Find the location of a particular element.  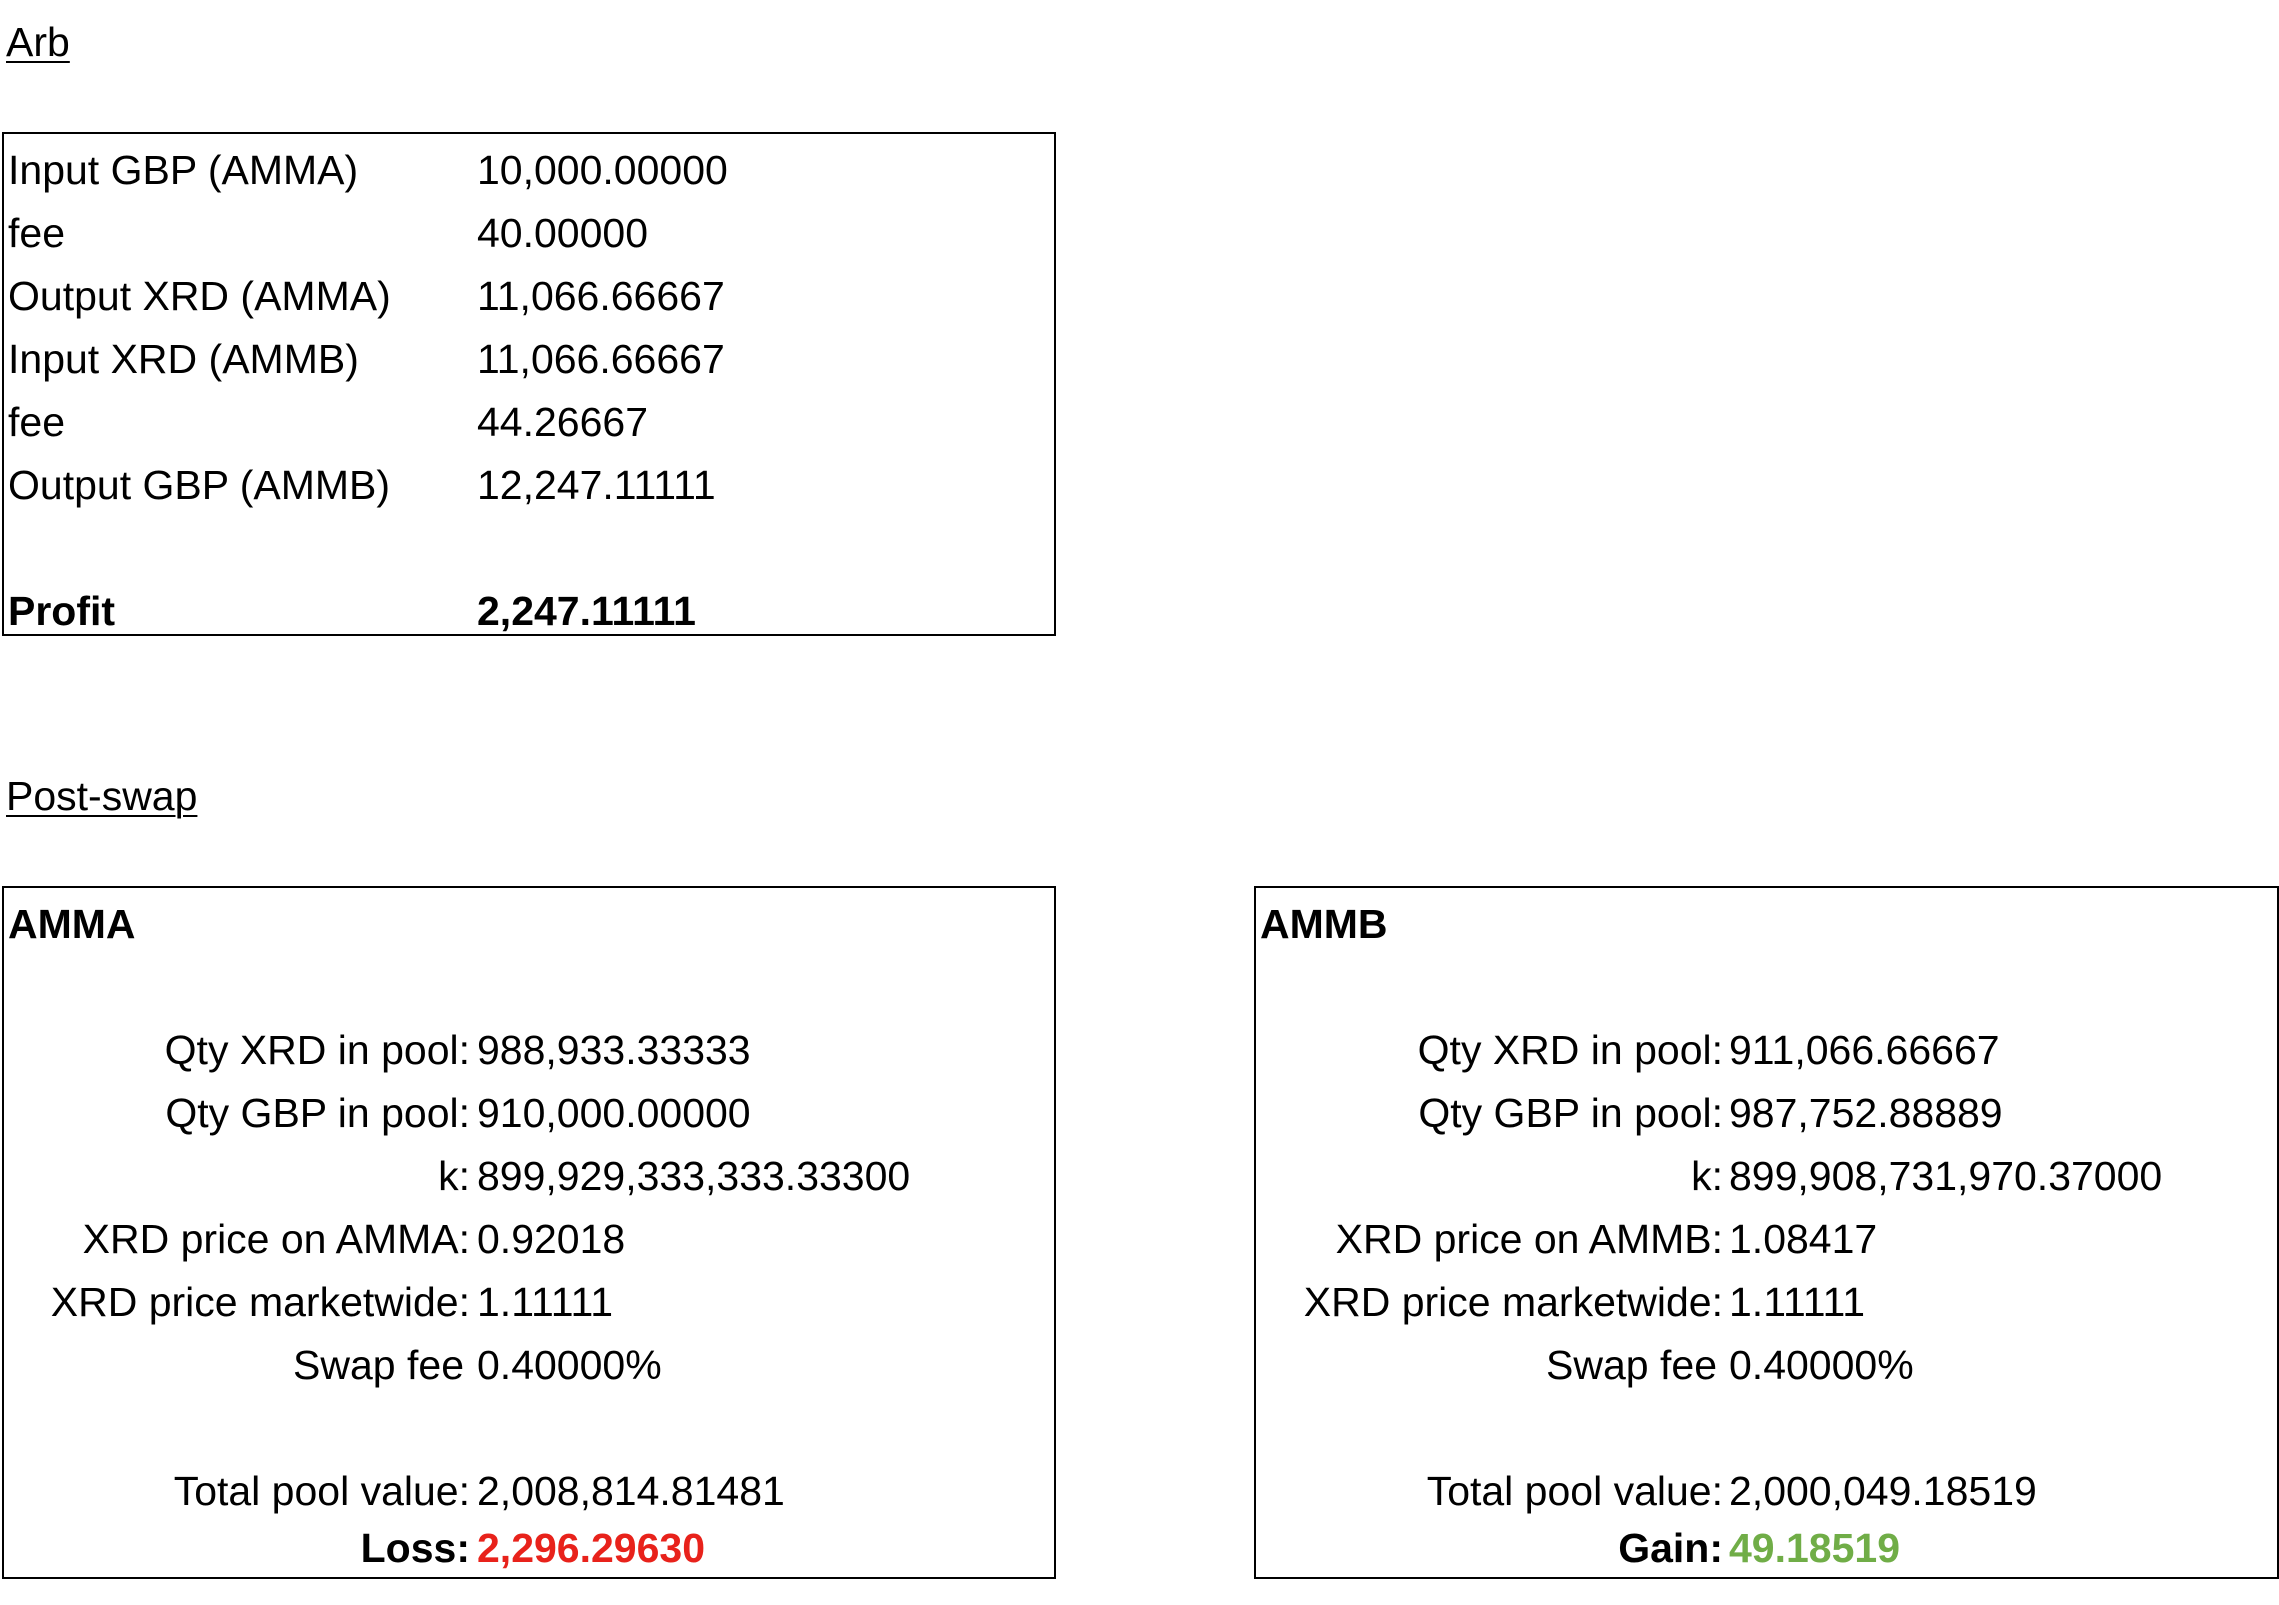

amma-row-value: 1.11111 is located at coordinates (545, 1302).